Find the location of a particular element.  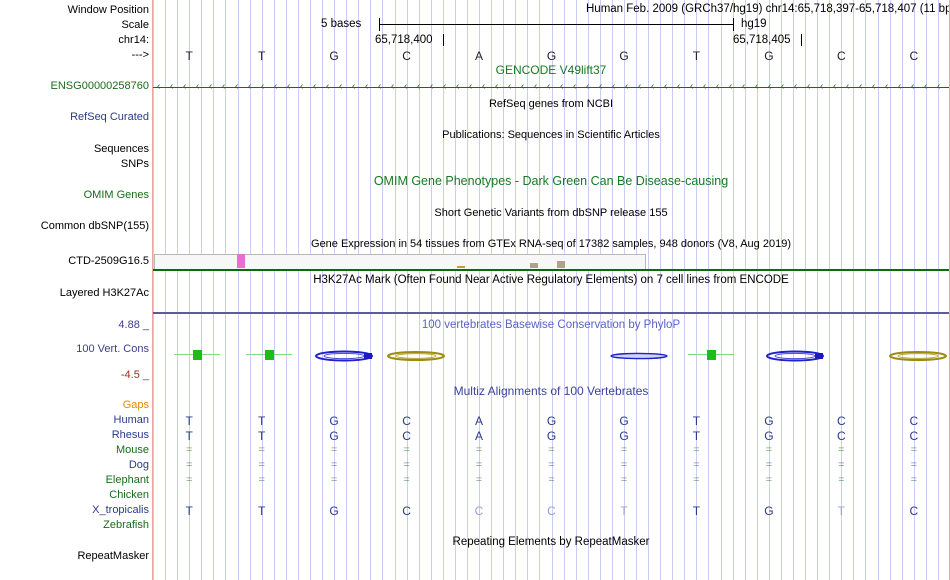

label-species-rhesus: Rhesus is located at coordinates (130, 435).